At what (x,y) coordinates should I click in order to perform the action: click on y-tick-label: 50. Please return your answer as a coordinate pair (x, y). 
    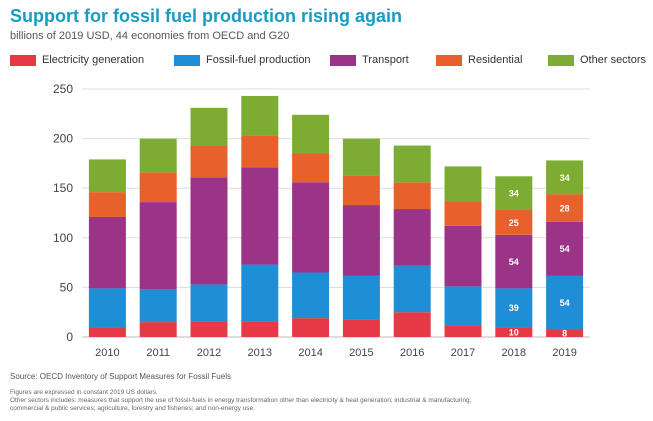
    Looking at the image, I should click on (67, 287).